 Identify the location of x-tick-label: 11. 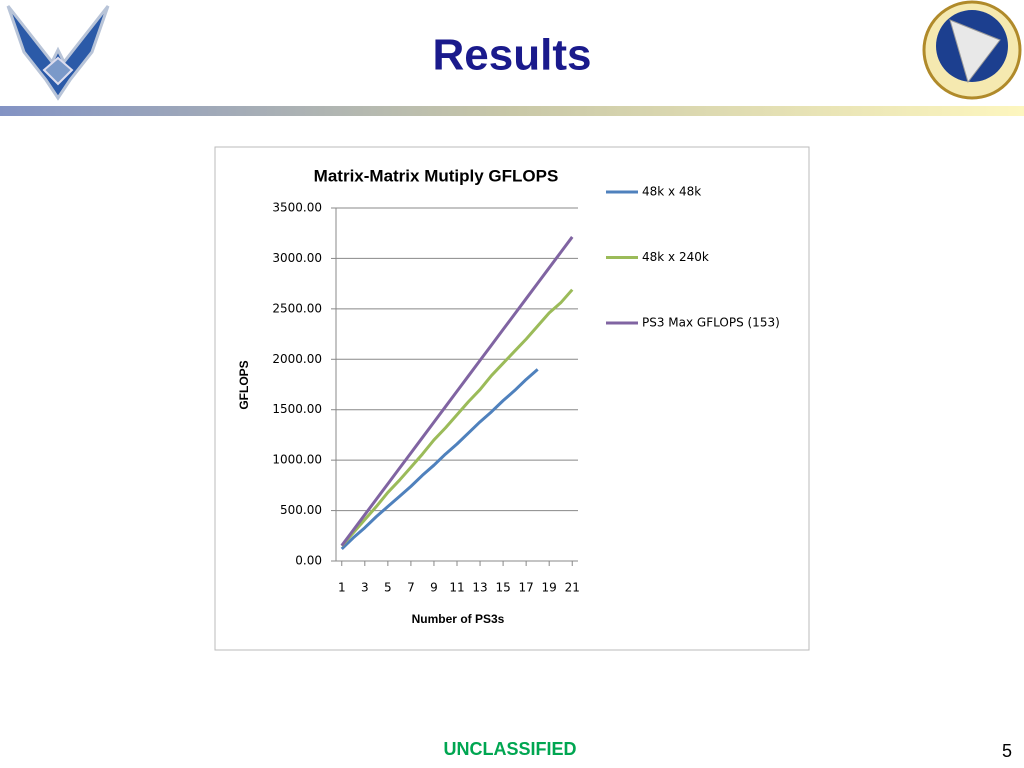
(456, 588).